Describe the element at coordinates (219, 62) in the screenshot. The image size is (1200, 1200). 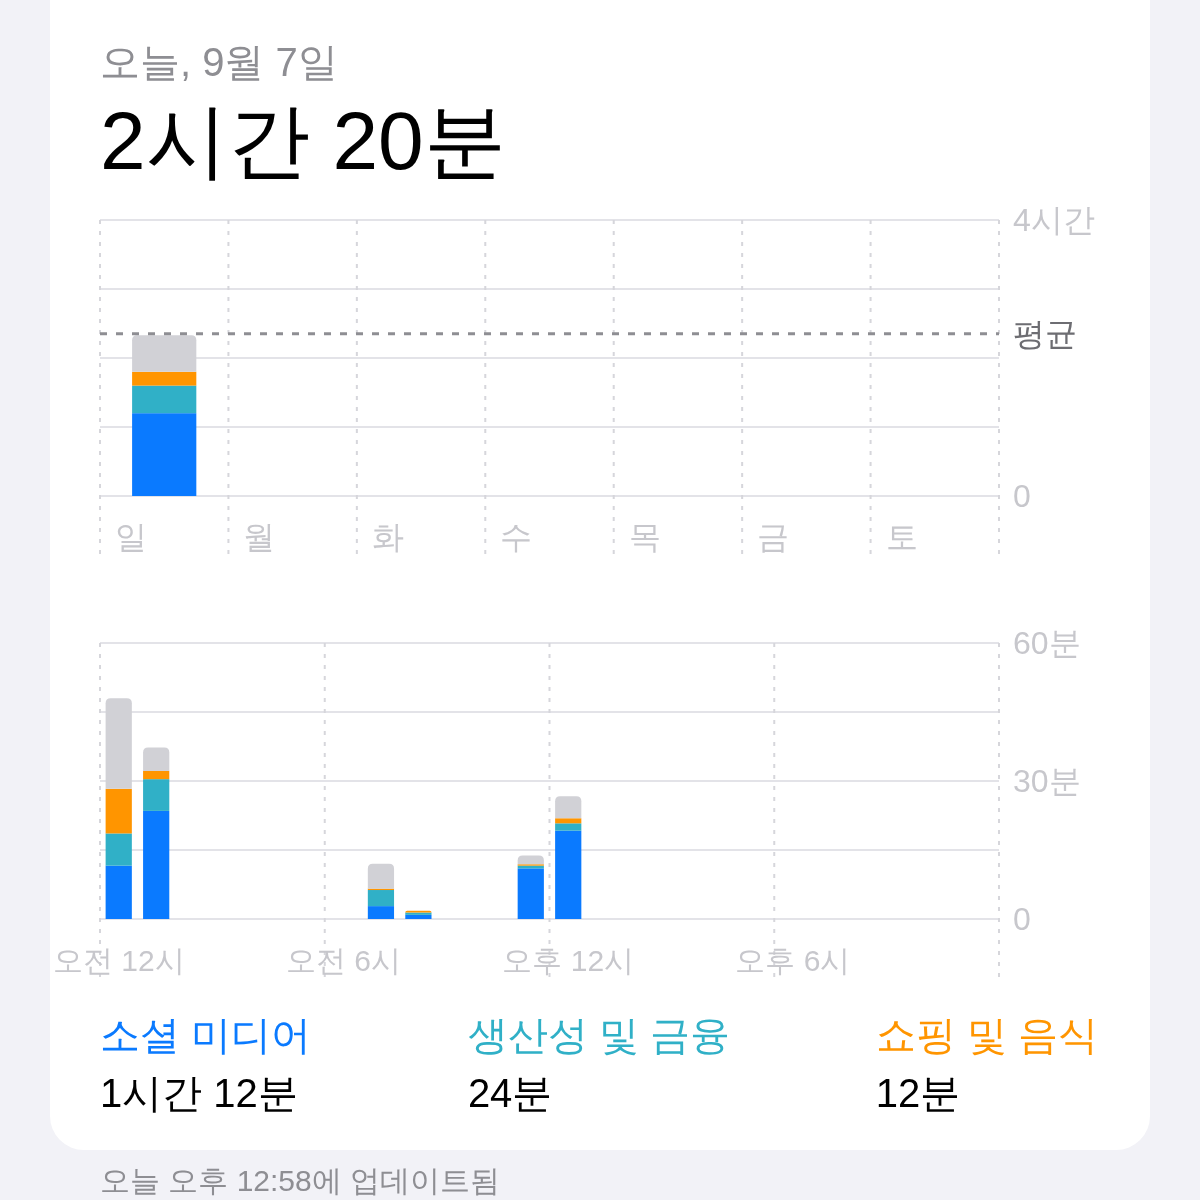
I see `subtitle: 오늘, 9월 7일` at that location.